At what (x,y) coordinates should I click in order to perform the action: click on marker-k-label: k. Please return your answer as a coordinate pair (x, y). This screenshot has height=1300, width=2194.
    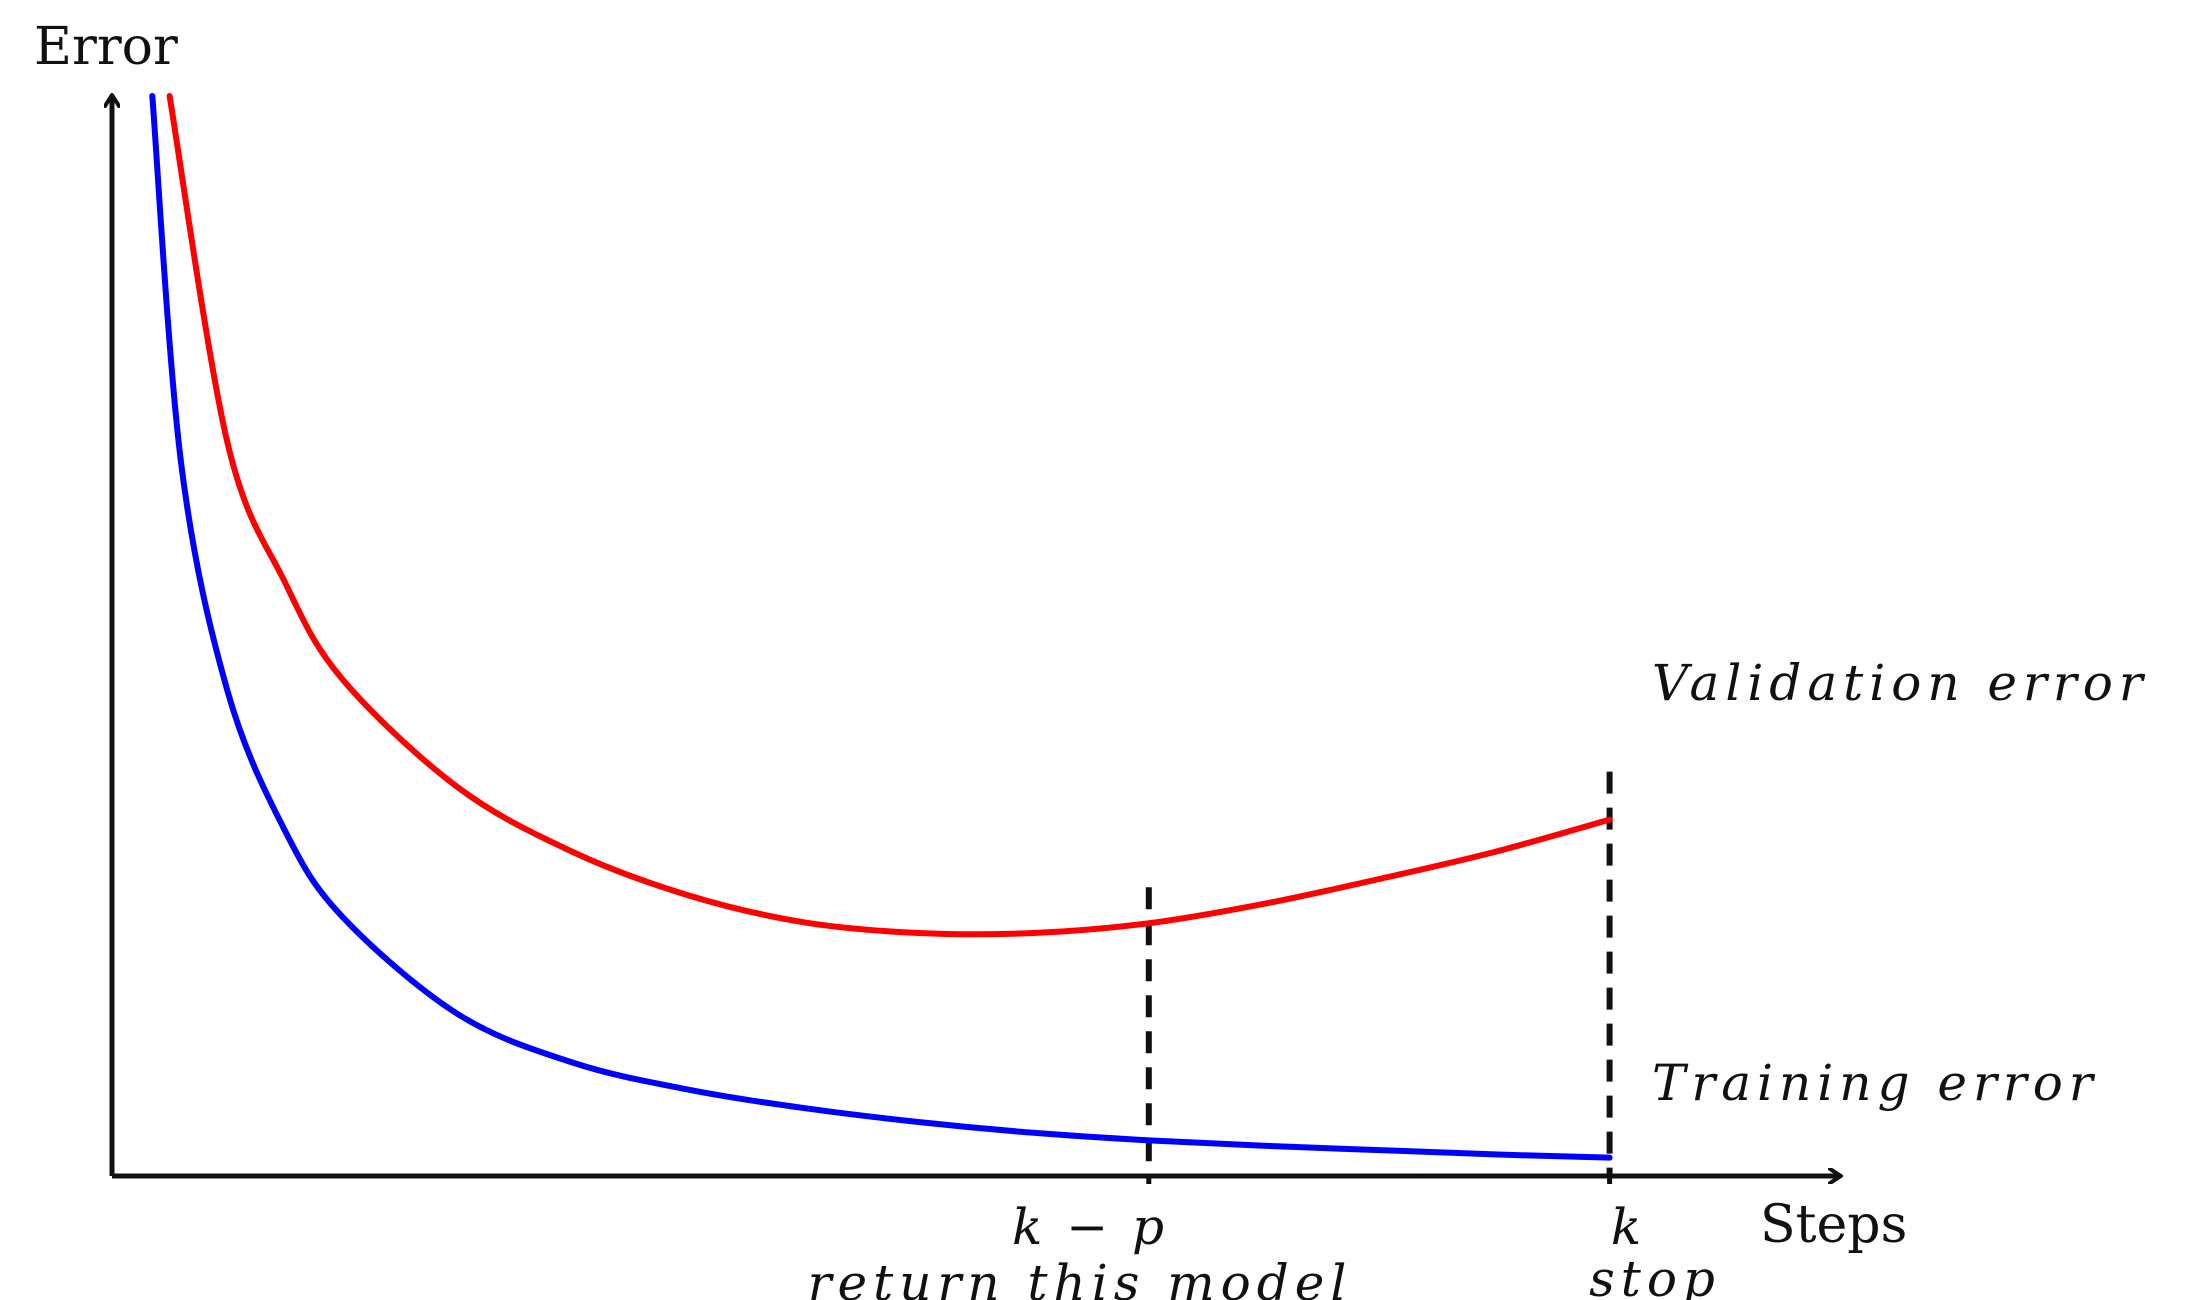
    Looking at the image, I should click on (1628, 1227).